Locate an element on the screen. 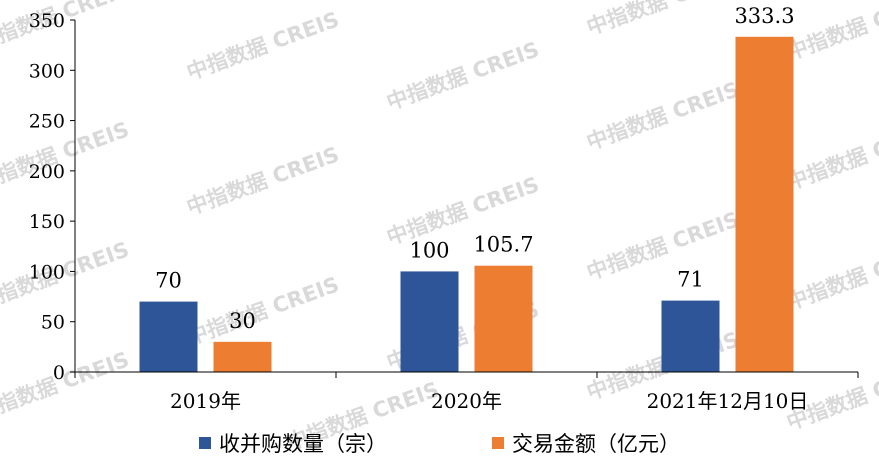 Image resolution: width=879 pixels, height=470 pixels. legend-item-amount: 交易金额（亿元） is located at coordinates (586, 443).